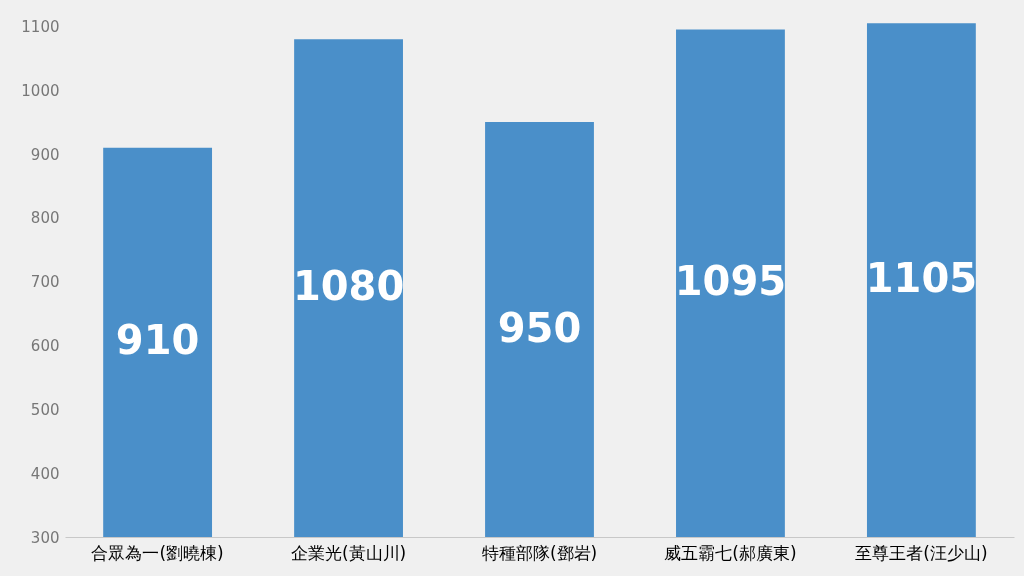 The height and width of the screenshot is (576, 1024). What do you see at coordinates (921, 552) in the screenshot?
I see `x-tick-label: 至尊王者(汪少山)` at bounding box center [921, 552].